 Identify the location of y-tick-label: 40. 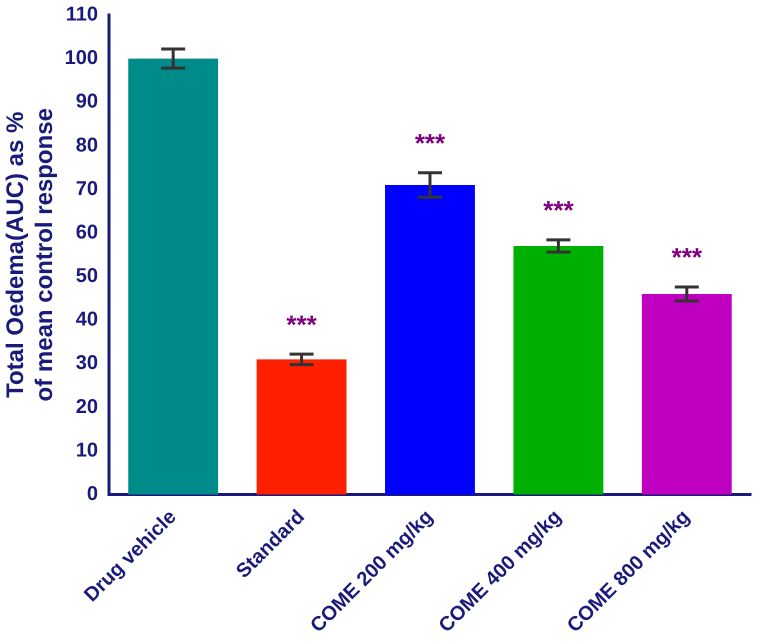
(87, 319).